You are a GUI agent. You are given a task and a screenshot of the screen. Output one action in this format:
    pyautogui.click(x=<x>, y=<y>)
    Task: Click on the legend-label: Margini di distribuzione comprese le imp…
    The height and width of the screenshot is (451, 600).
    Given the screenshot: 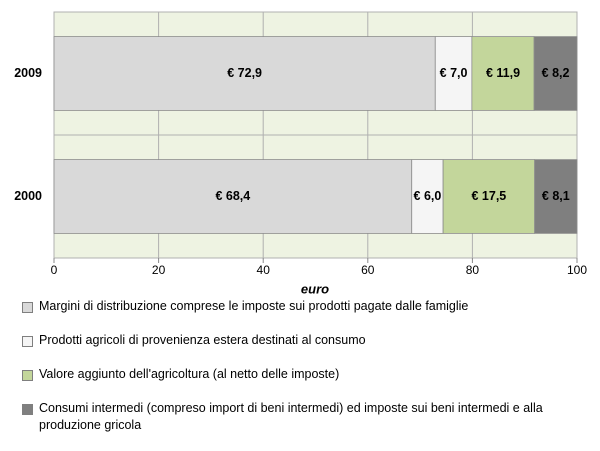 What is the action you would take?
    pyautogui.click(x=254, y=306)
    